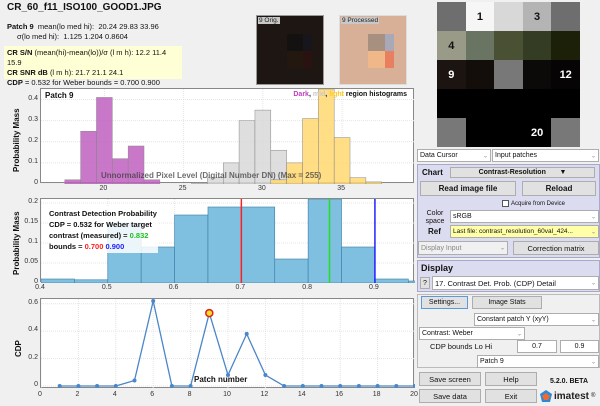 This screenshot has height=406, width=600. I want to click on axis-tick-label: 0.05, so click(31, 261).